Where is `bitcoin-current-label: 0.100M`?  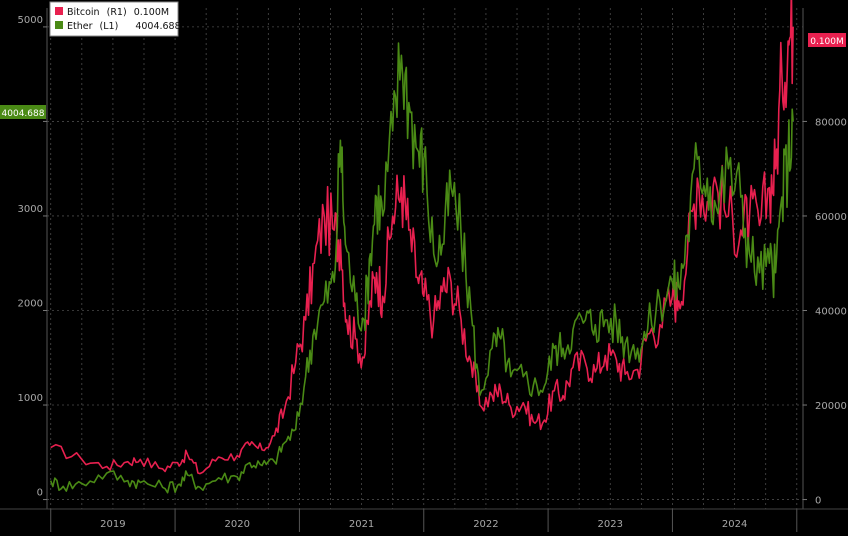 bitcoin-current-label: 0.100M is located at coordinates (827, 42).